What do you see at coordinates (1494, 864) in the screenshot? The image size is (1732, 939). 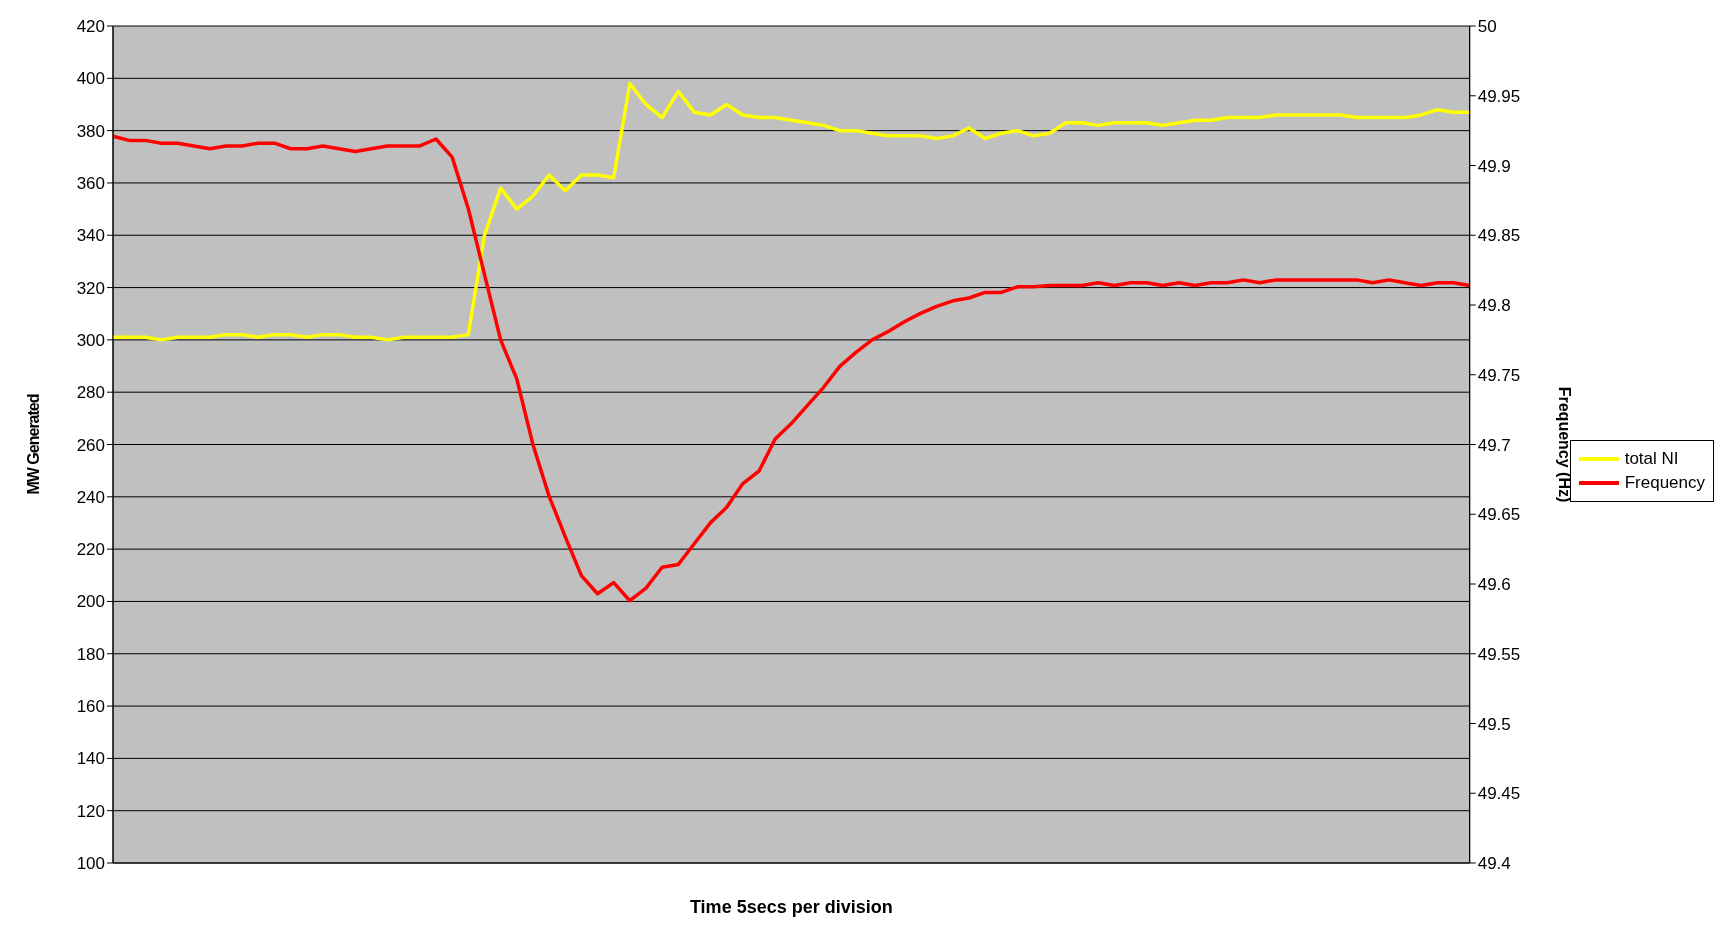 I see `y2-tick-label: 49.4` at bounding box center [1494, 864].